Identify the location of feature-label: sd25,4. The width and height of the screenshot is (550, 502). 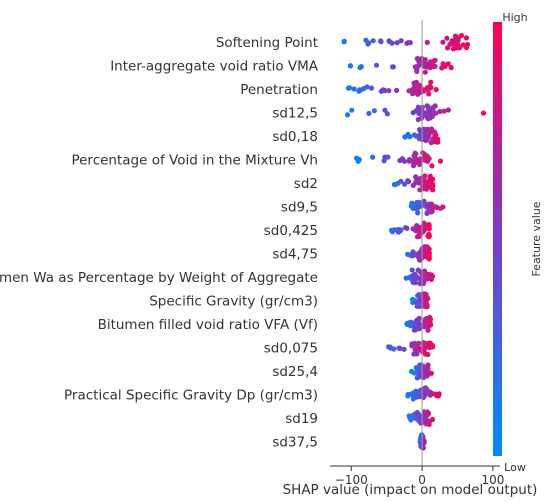
(295, 372).